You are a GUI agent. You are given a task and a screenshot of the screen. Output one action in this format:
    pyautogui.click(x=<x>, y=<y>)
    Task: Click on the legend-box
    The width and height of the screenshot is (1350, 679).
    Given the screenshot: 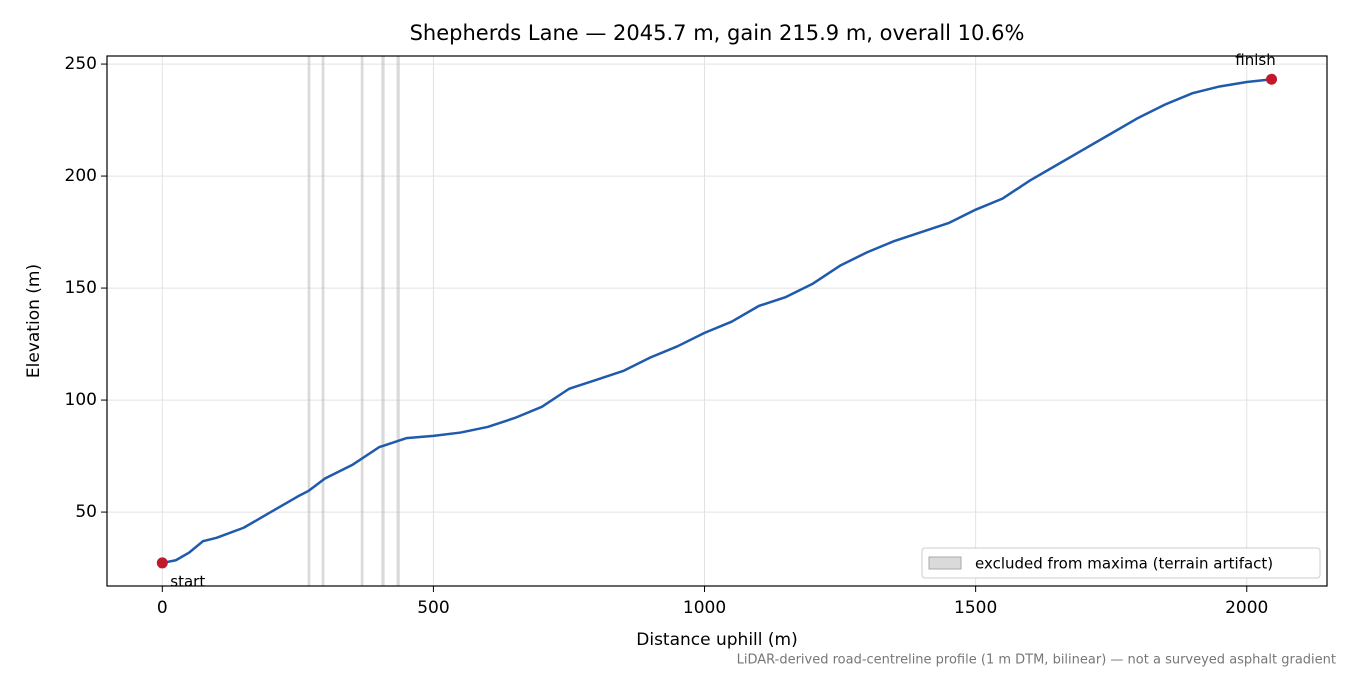 What is the action you would take?
    pyautogui.click(x=1121, y=563)
    